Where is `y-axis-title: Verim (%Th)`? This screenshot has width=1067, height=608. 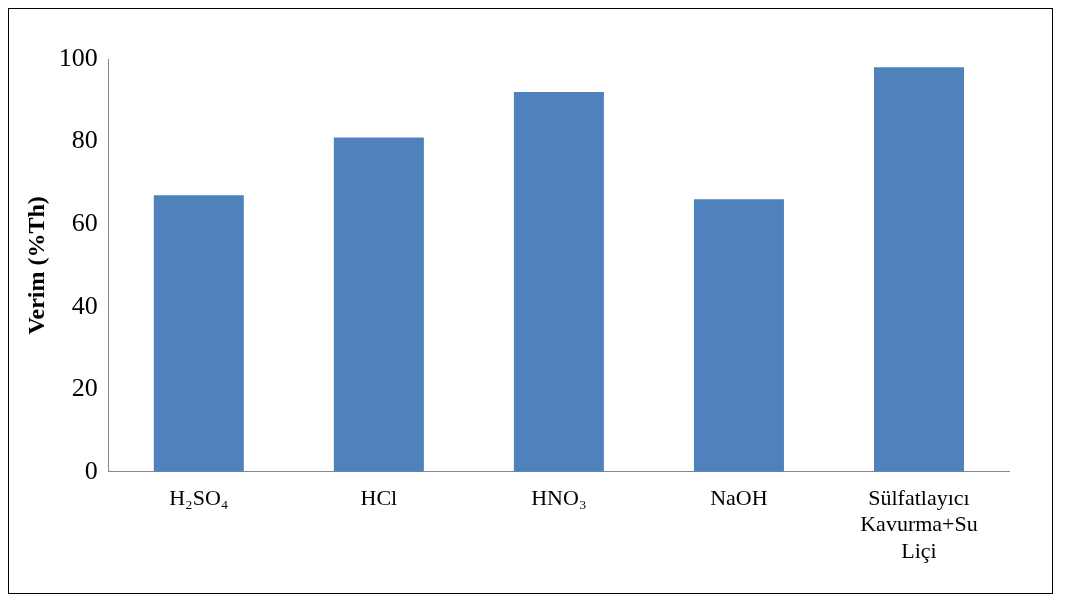
y-axis-title: Verim (%Th) is located at coordinates (35, 265).